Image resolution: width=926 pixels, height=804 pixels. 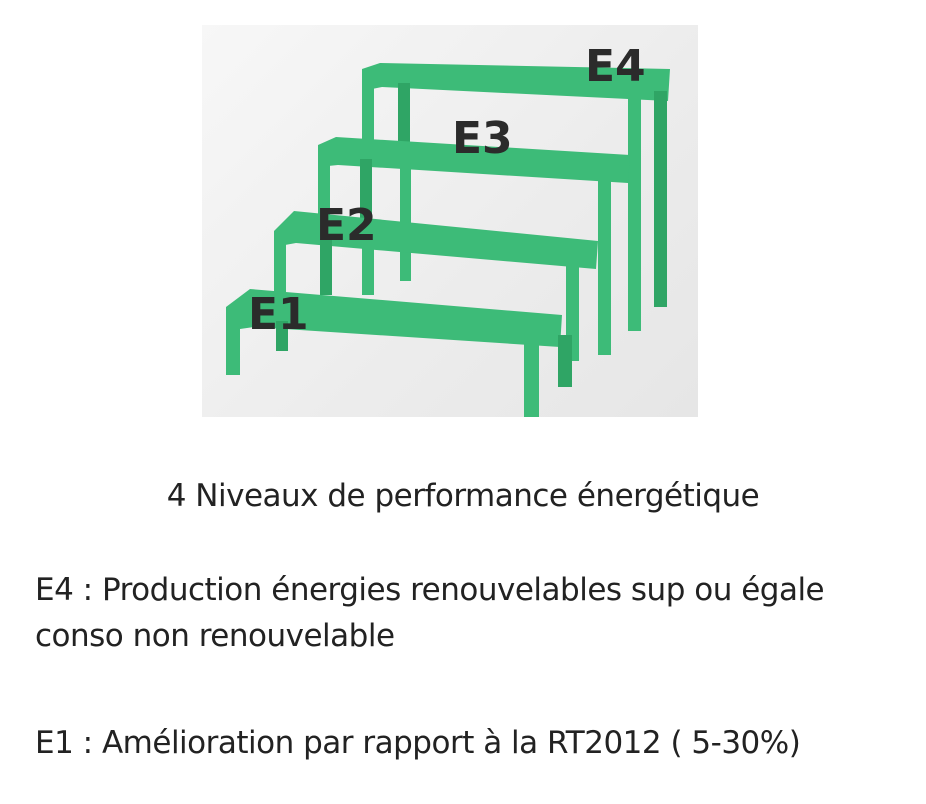 What do you see at coordinates (463, 496) in the screenshot?
I see `diagram-caption: 4 Niveaux de performance énergétique` at bounding box center [463, 496].